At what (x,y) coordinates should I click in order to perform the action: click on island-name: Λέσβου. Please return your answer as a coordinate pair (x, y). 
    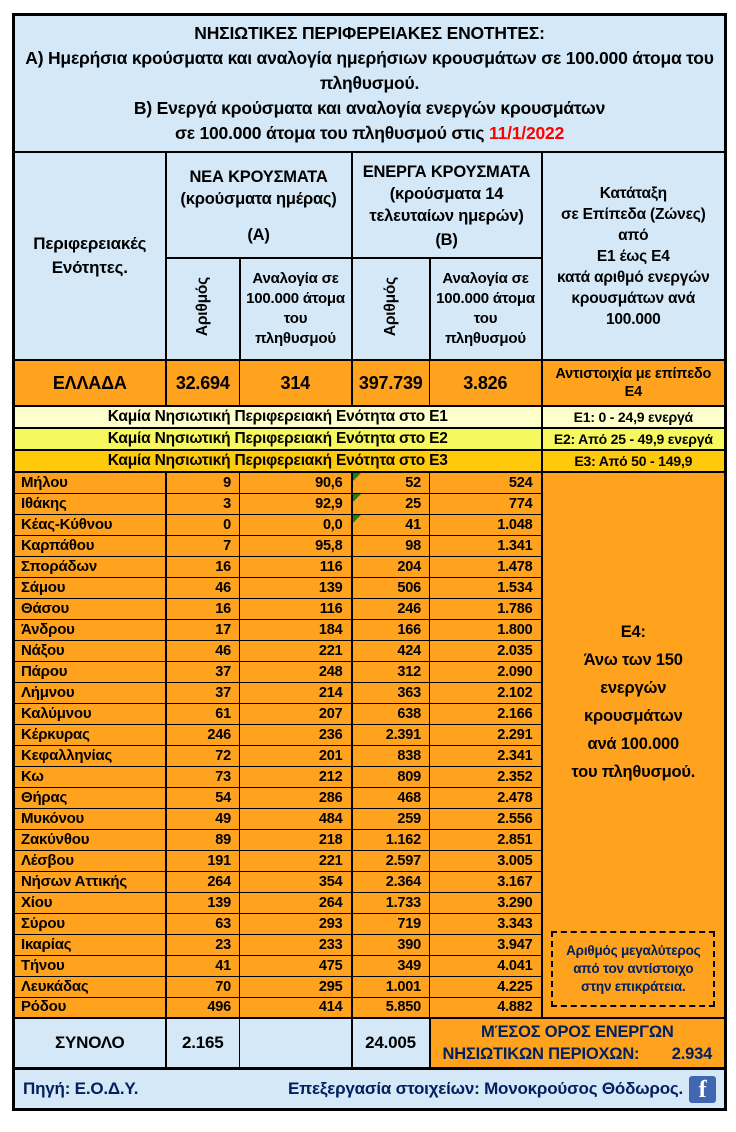
    Looking at the image, I should click on (89, 860).